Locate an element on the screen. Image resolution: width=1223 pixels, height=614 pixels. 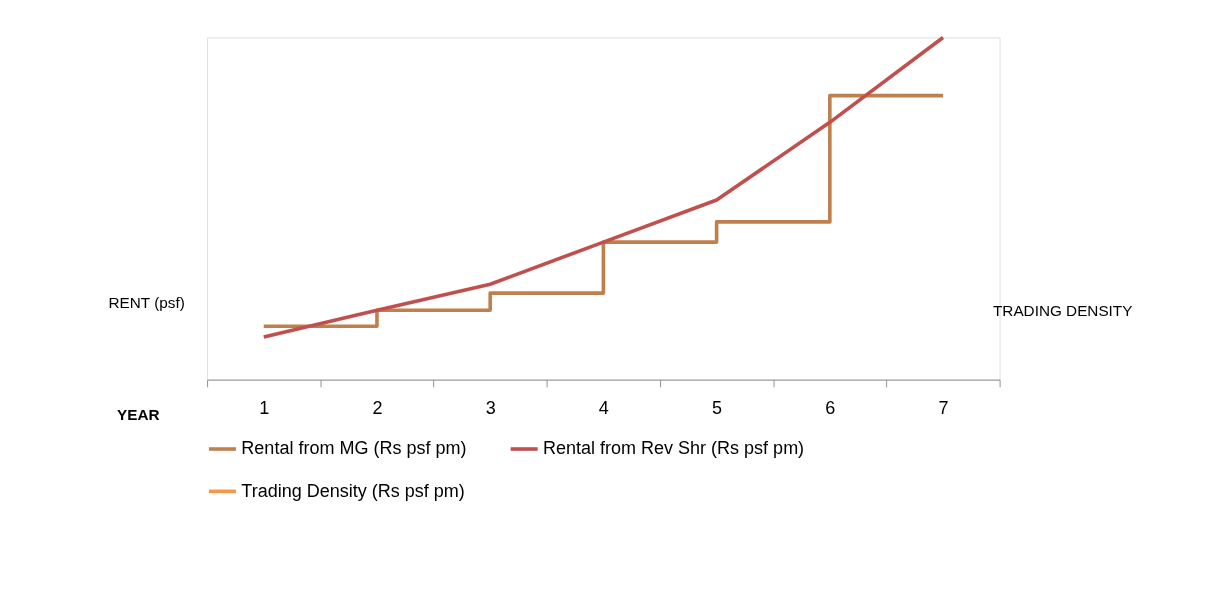
legend-label: Trading Density (Rs psf pm) is located at coordinates (353, 490).